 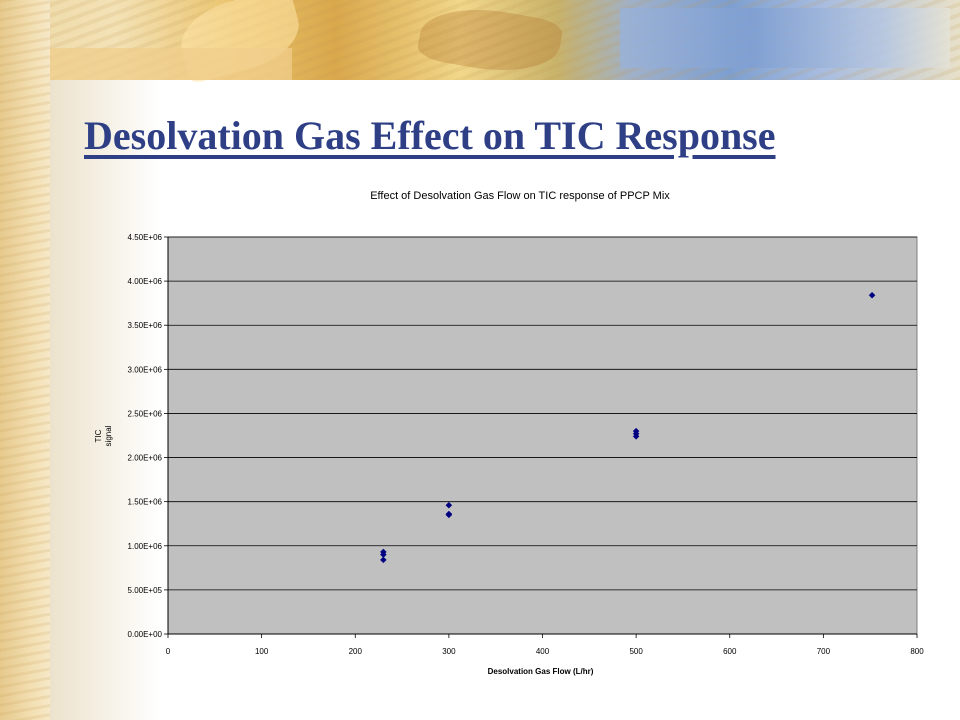 What do you see at coordinates (162, 64) in the screenshot?
I see `tan-decoration` at bounding box center [162, 64].